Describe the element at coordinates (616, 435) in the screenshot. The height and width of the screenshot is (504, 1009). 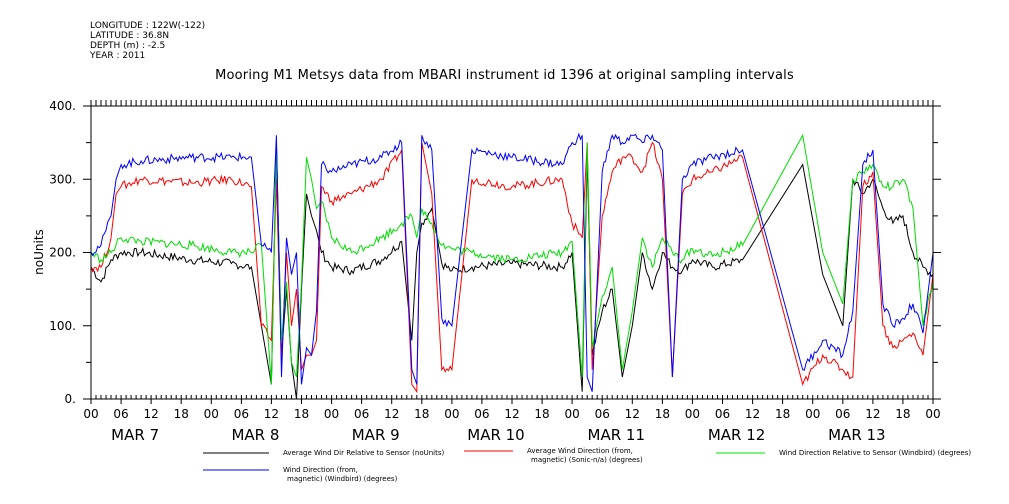
I see `date-label: MAR 11` at that location.